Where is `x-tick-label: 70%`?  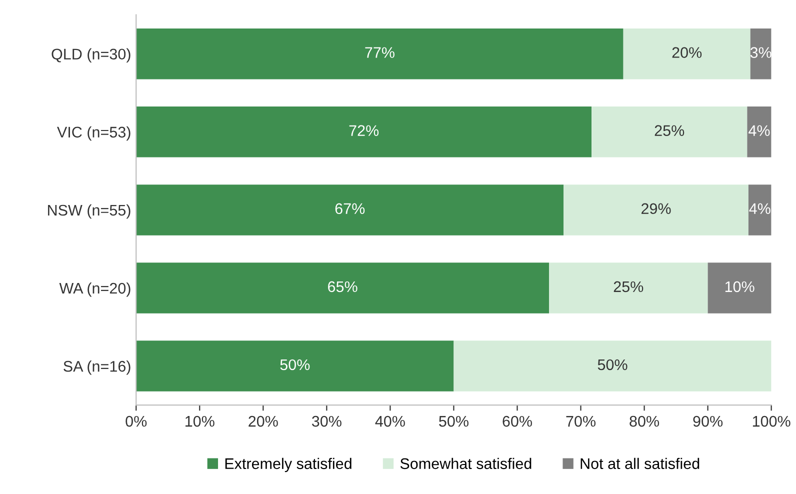
x-tick-label: 70% is located at coordinates (581, 421).